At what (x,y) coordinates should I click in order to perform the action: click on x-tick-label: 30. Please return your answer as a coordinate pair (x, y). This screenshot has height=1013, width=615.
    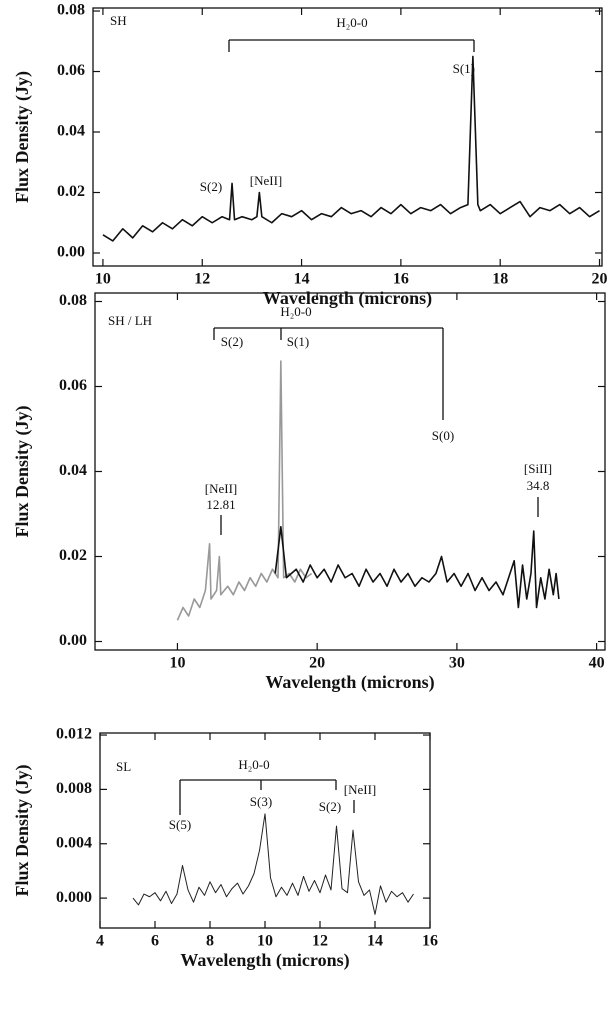
    Looking at the image, I should click on (457, 663).